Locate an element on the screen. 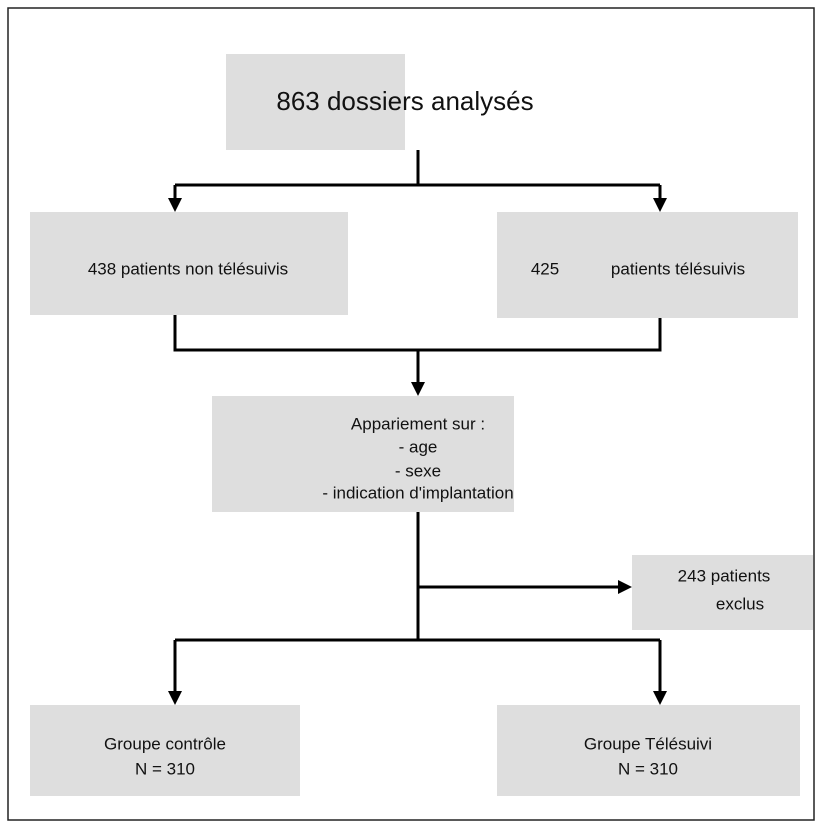 This screenshot has width=823, height=828. node-label: - age is located at coordinates (418, 446).